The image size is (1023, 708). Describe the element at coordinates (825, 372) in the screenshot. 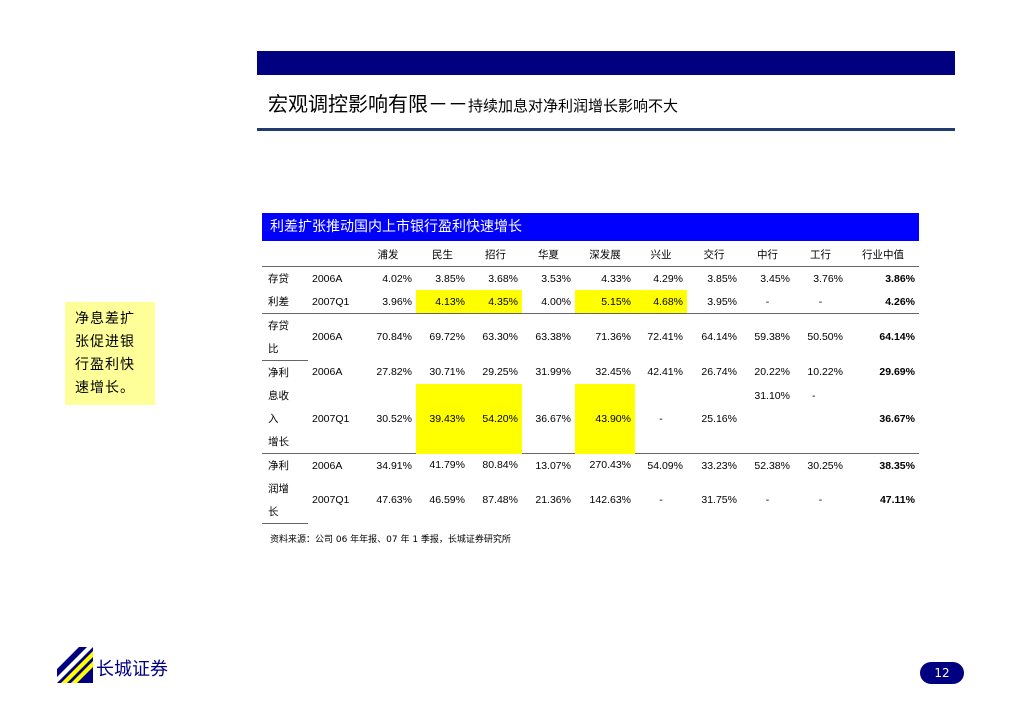

I see `value-cell: 10.22%` at that location.